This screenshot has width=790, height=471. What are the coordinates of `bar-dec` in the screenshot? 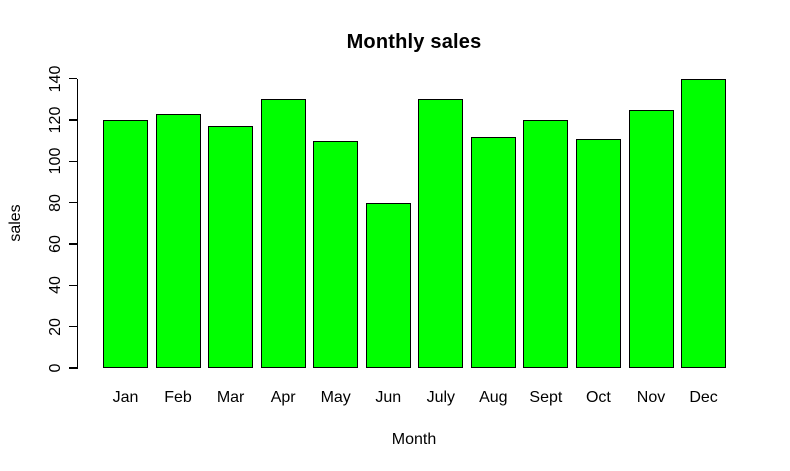 It's located at (704, 223).